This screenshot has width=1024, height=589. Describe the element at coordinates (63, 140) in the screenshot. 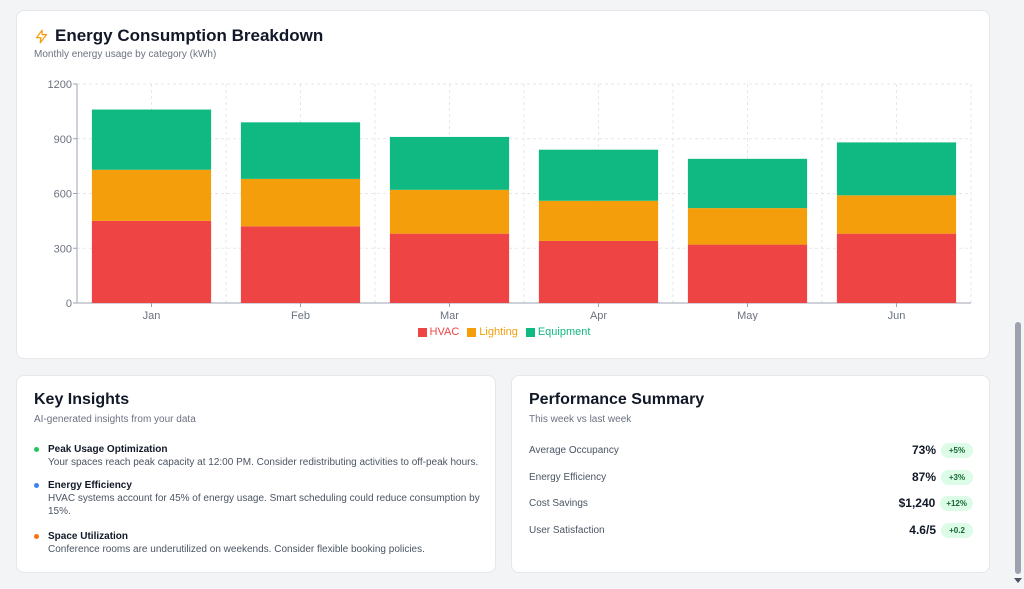

I see `y-tick-label: 900` at that location.